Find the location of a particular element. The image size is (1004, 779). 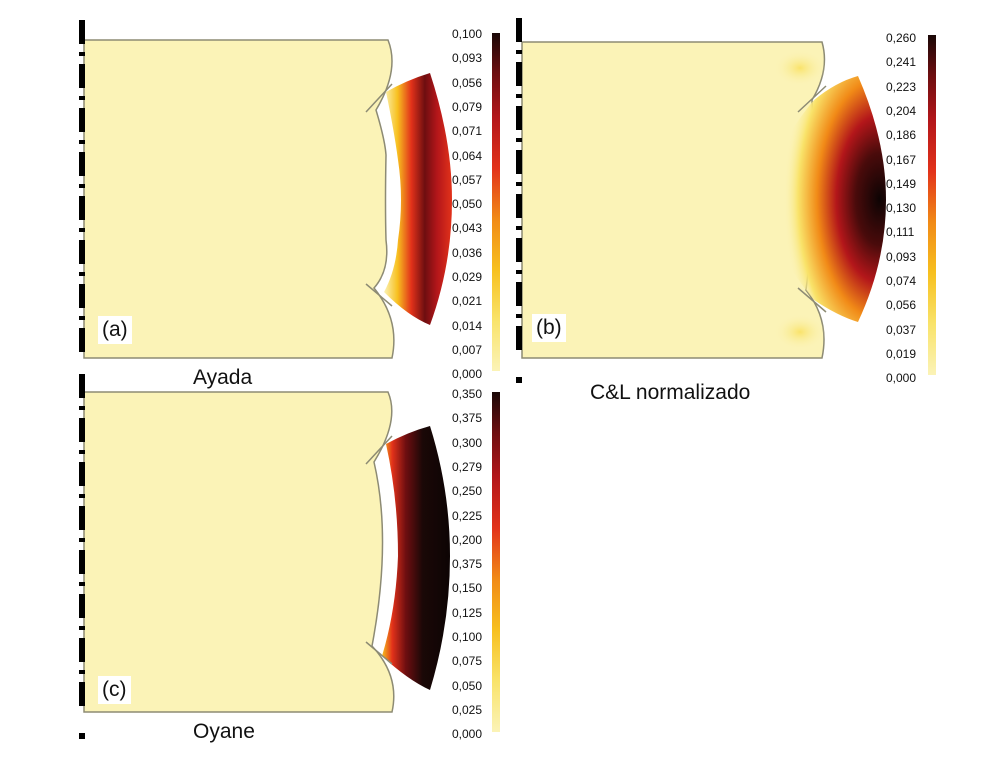

panel-c-die-band is located at coordinates (416, 558).